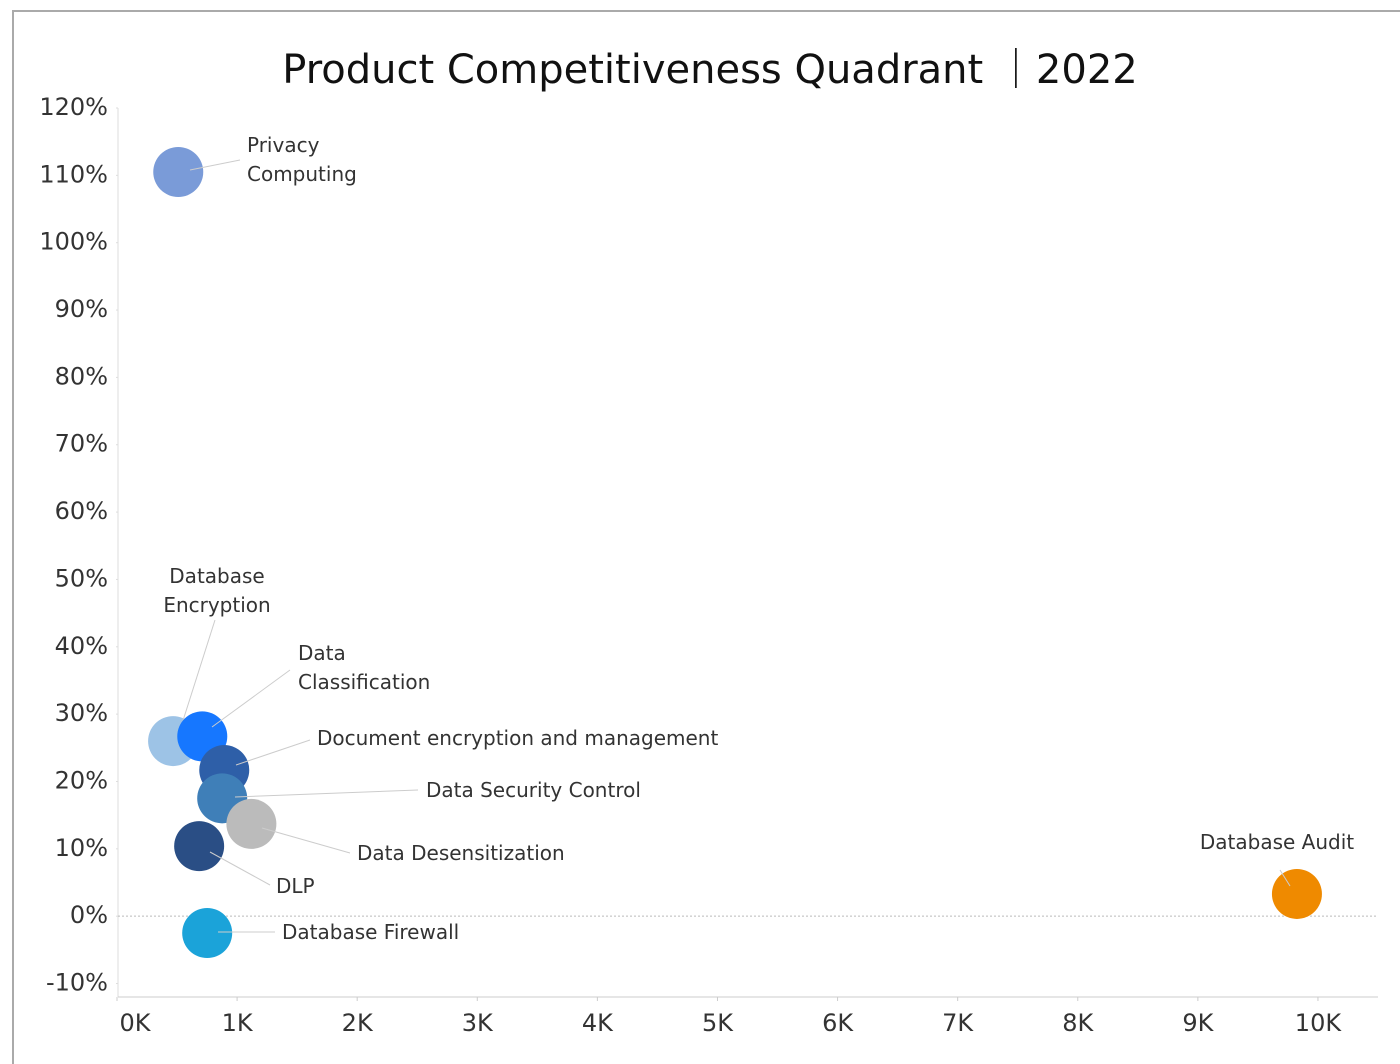 This screenshot has height=1064, width=1400. Describe the element at coordinates (89, 915) in the screenshot. I see `y-tick-label: 0%` at that location.